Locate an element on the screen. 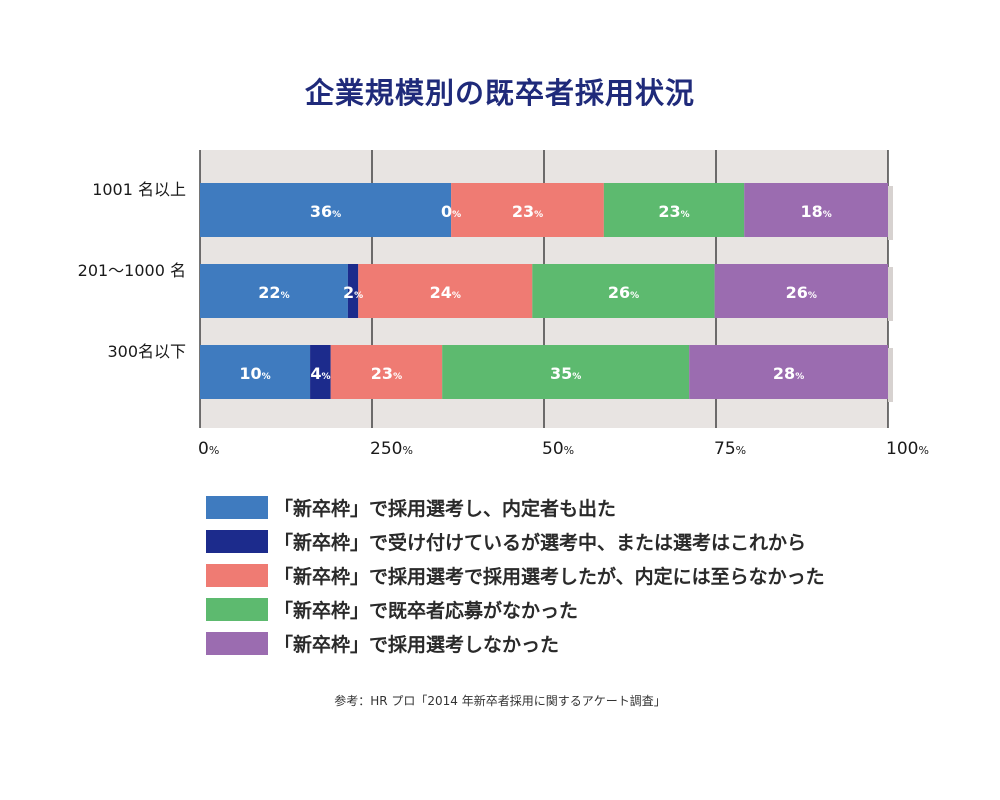 This screenshot has width=1000, height=800. legend-label: 「新卒枠」で採用選考で採用選考したが、内定には至らなかった is located at coordinates (549, 576).